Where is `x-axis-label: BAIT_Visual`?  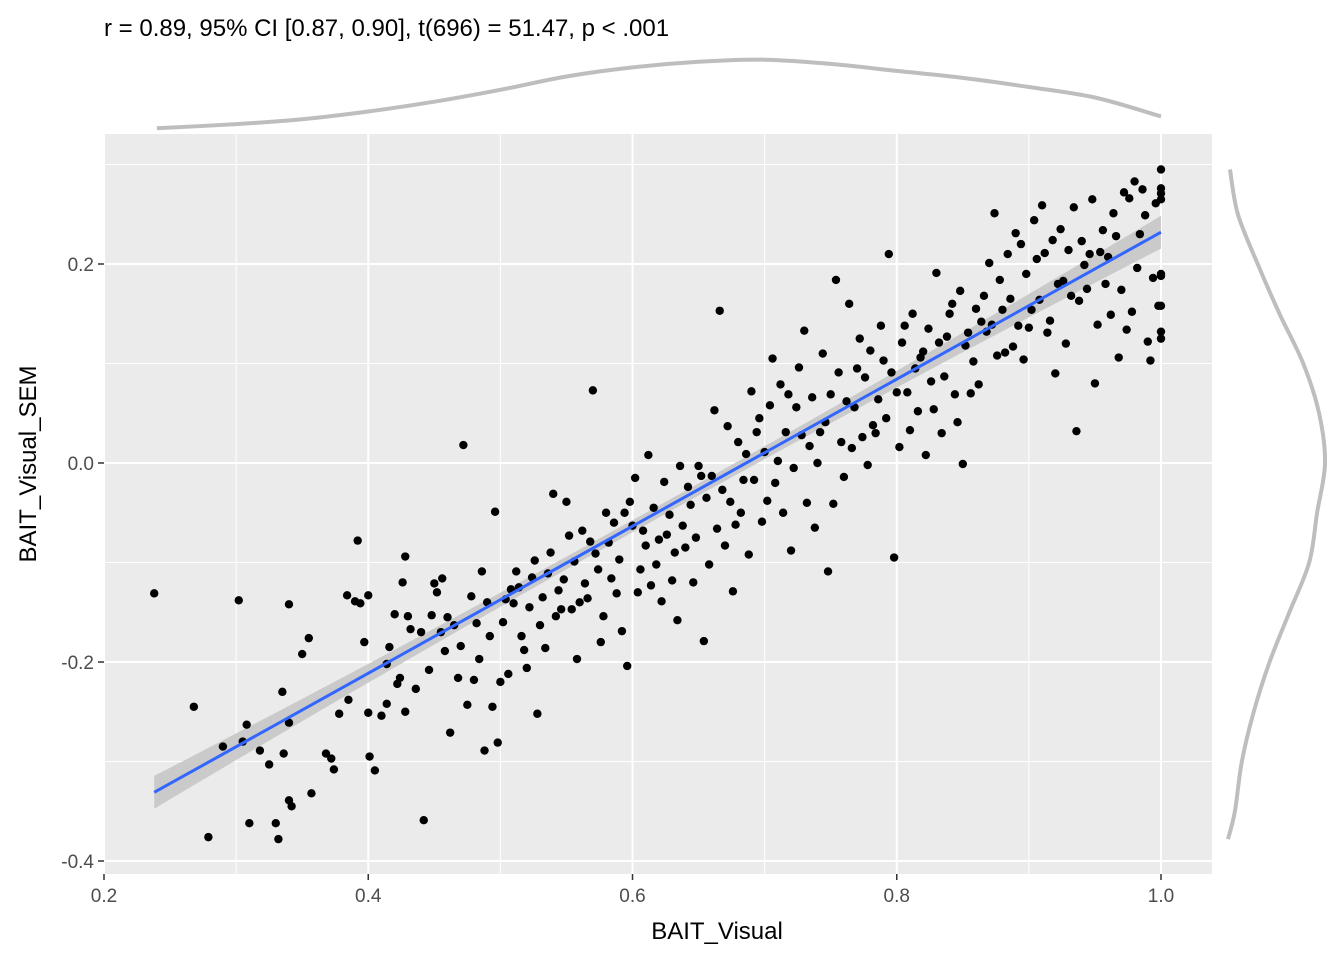 x-axis-label: BAIT_Visual is located at coordinates (717, 931).